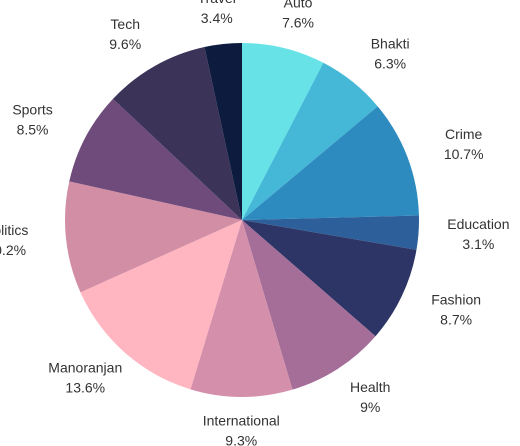  Describe the element at coordinates (464, 134) in the screenshot. I see `slice-label: Crime` at that location.